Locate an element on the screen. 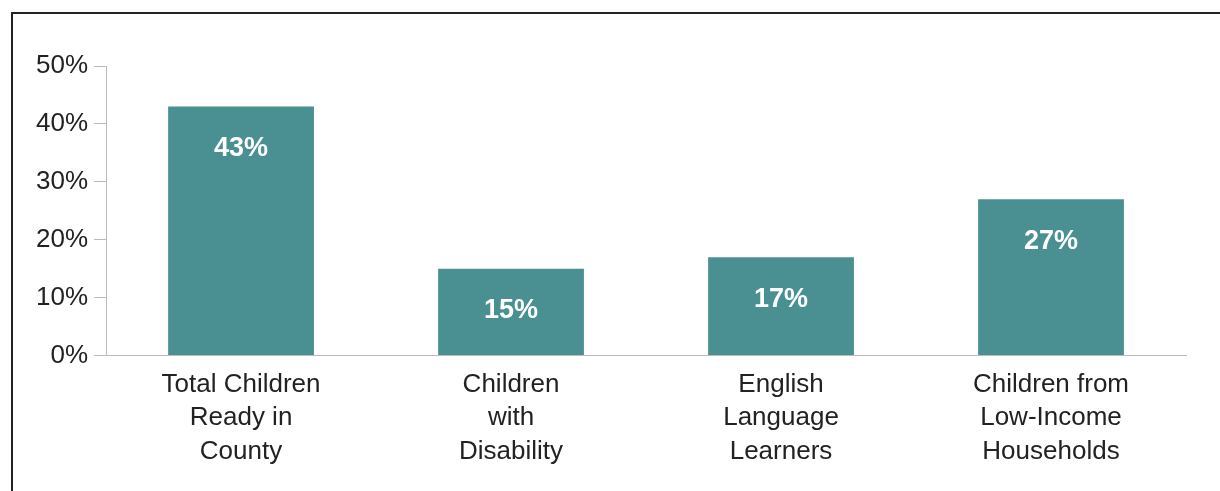 This screenshot has height=491, width=1220. x-tick-label: Children from Low-Income Households is located at coordinates (1051, 416).